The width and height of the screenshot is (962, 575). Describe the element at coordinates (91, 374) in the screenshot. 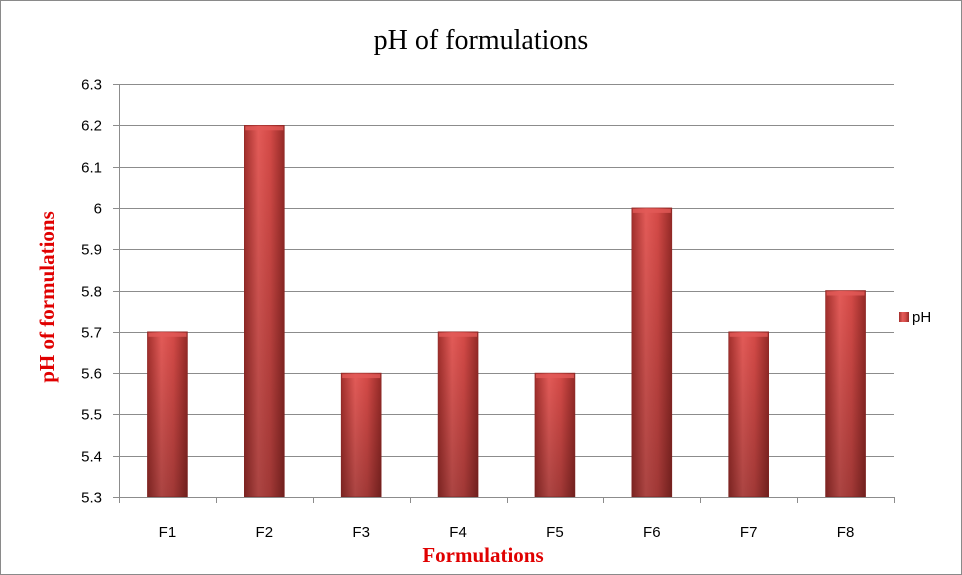

I see `y-tick-label: 5.6` at that location.